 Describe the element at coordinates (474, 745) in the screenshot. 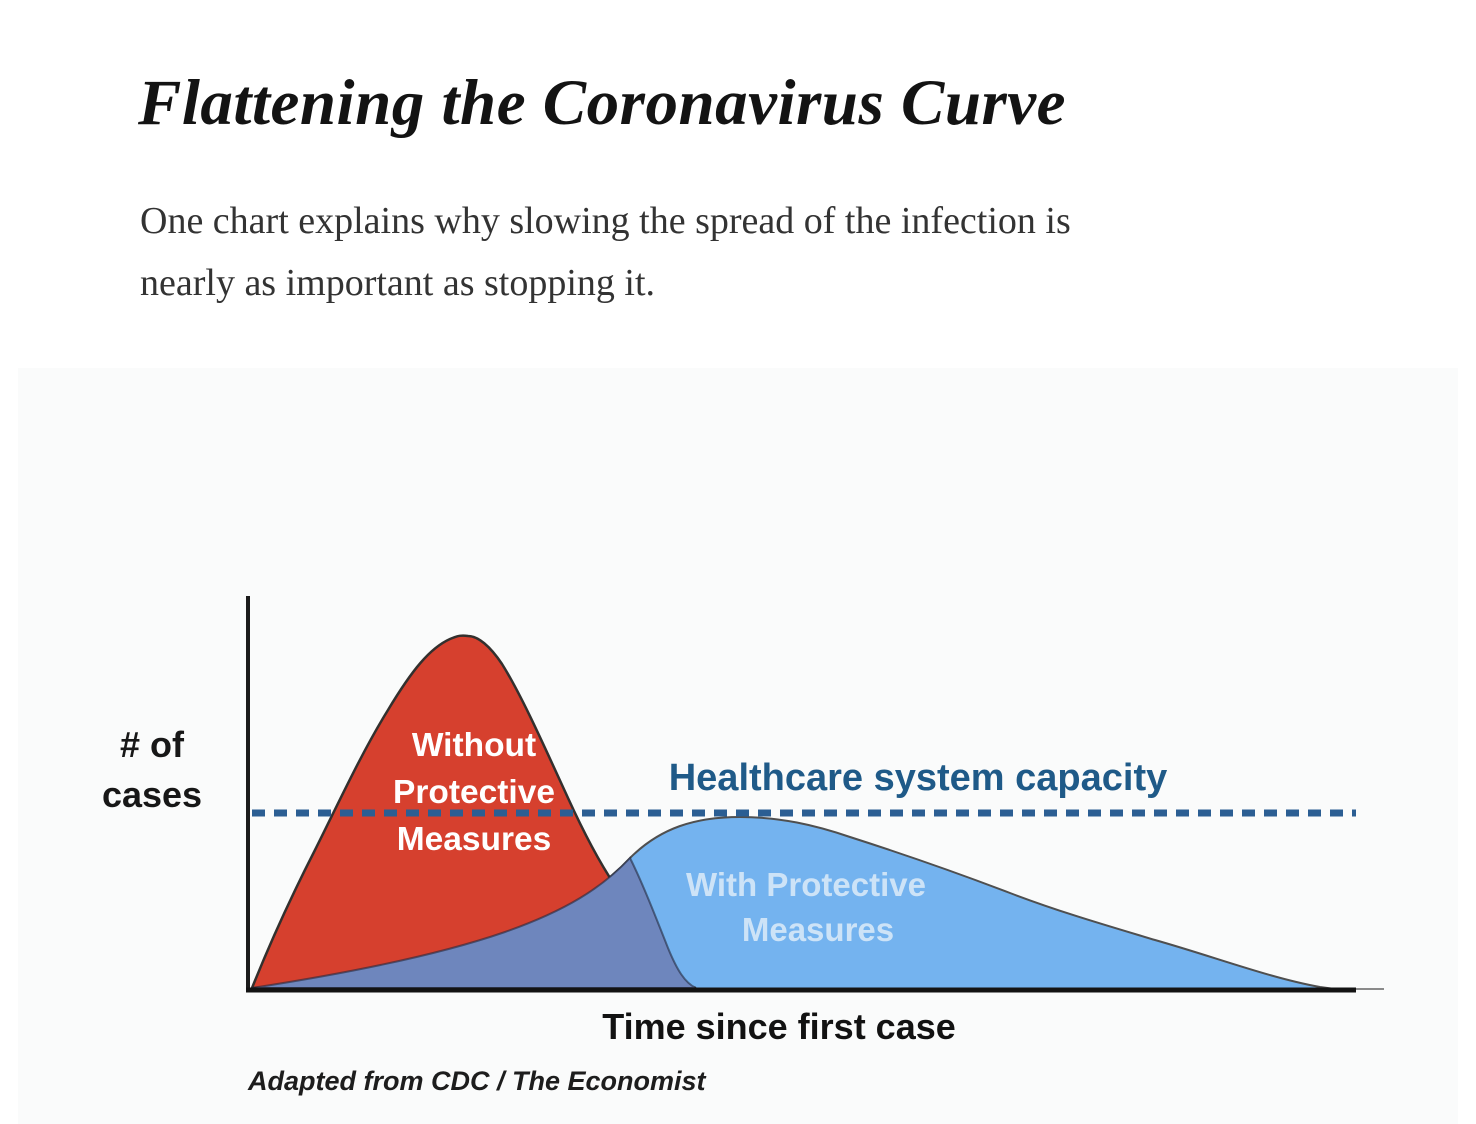

I see `without-measures-label-line1: Without` at that location.